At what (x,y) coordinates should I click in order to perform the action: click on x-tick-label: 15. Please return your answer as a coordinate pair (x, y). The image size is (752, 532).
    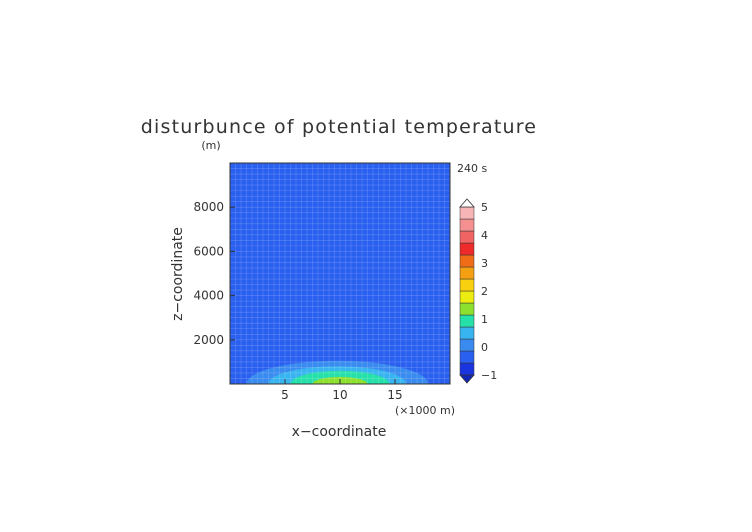
    Looking at the image, I should click on (394, 395).